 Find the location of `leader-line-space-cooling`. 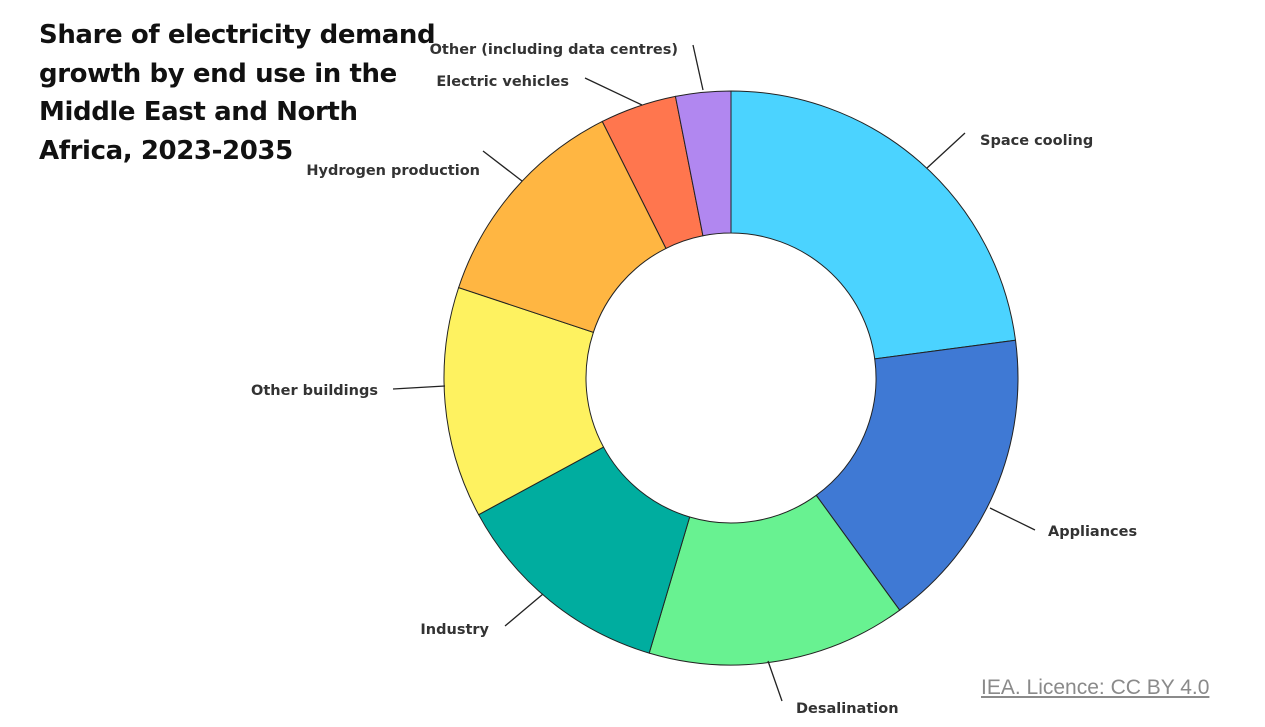

leader-line-space-cooling is located at coordinates (946, 150).